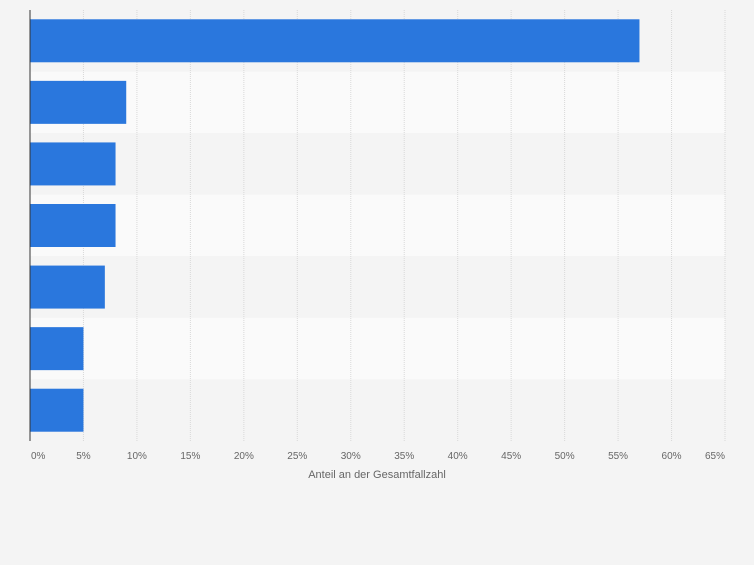 This screenshot has width=754, height=565. I want to click on x-tick-label-0: 0%, so click(38, 456).